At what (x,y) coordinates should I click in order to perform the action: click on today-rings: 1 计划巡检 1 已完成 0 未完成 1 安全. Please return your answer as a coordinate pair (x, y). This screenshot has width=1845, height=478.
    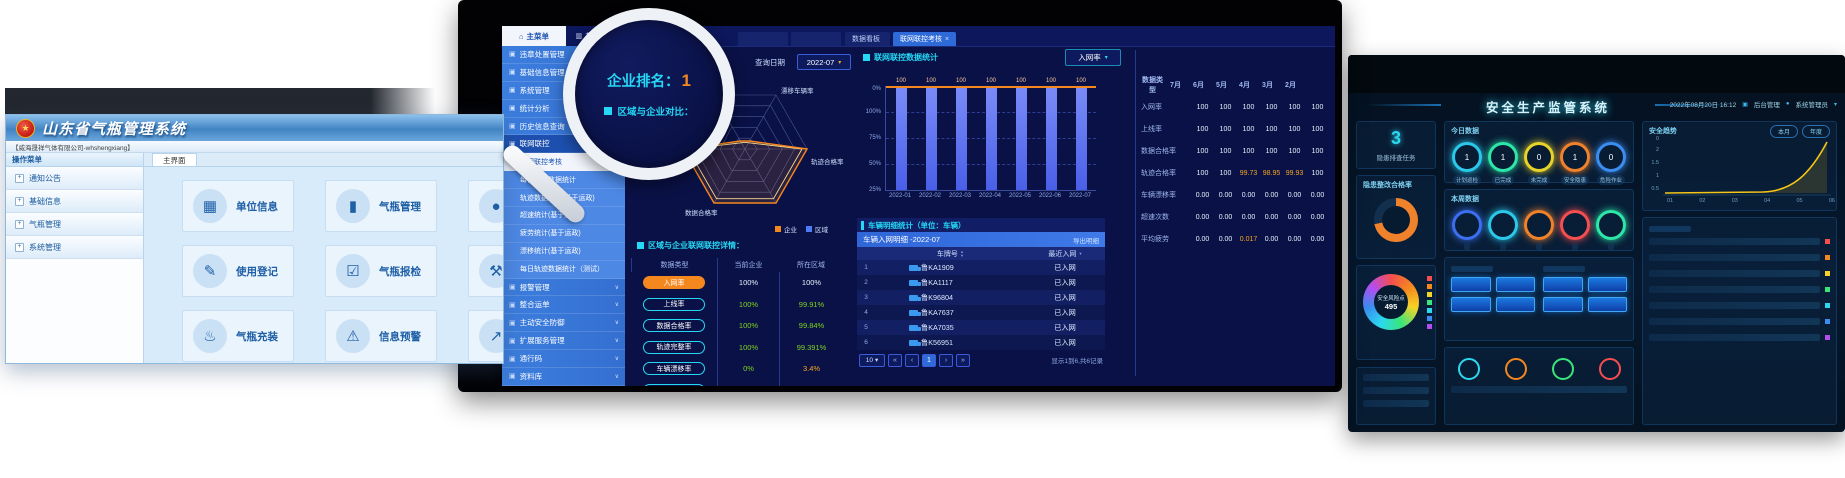
    Looking at the image, I should click on (1539, 160).